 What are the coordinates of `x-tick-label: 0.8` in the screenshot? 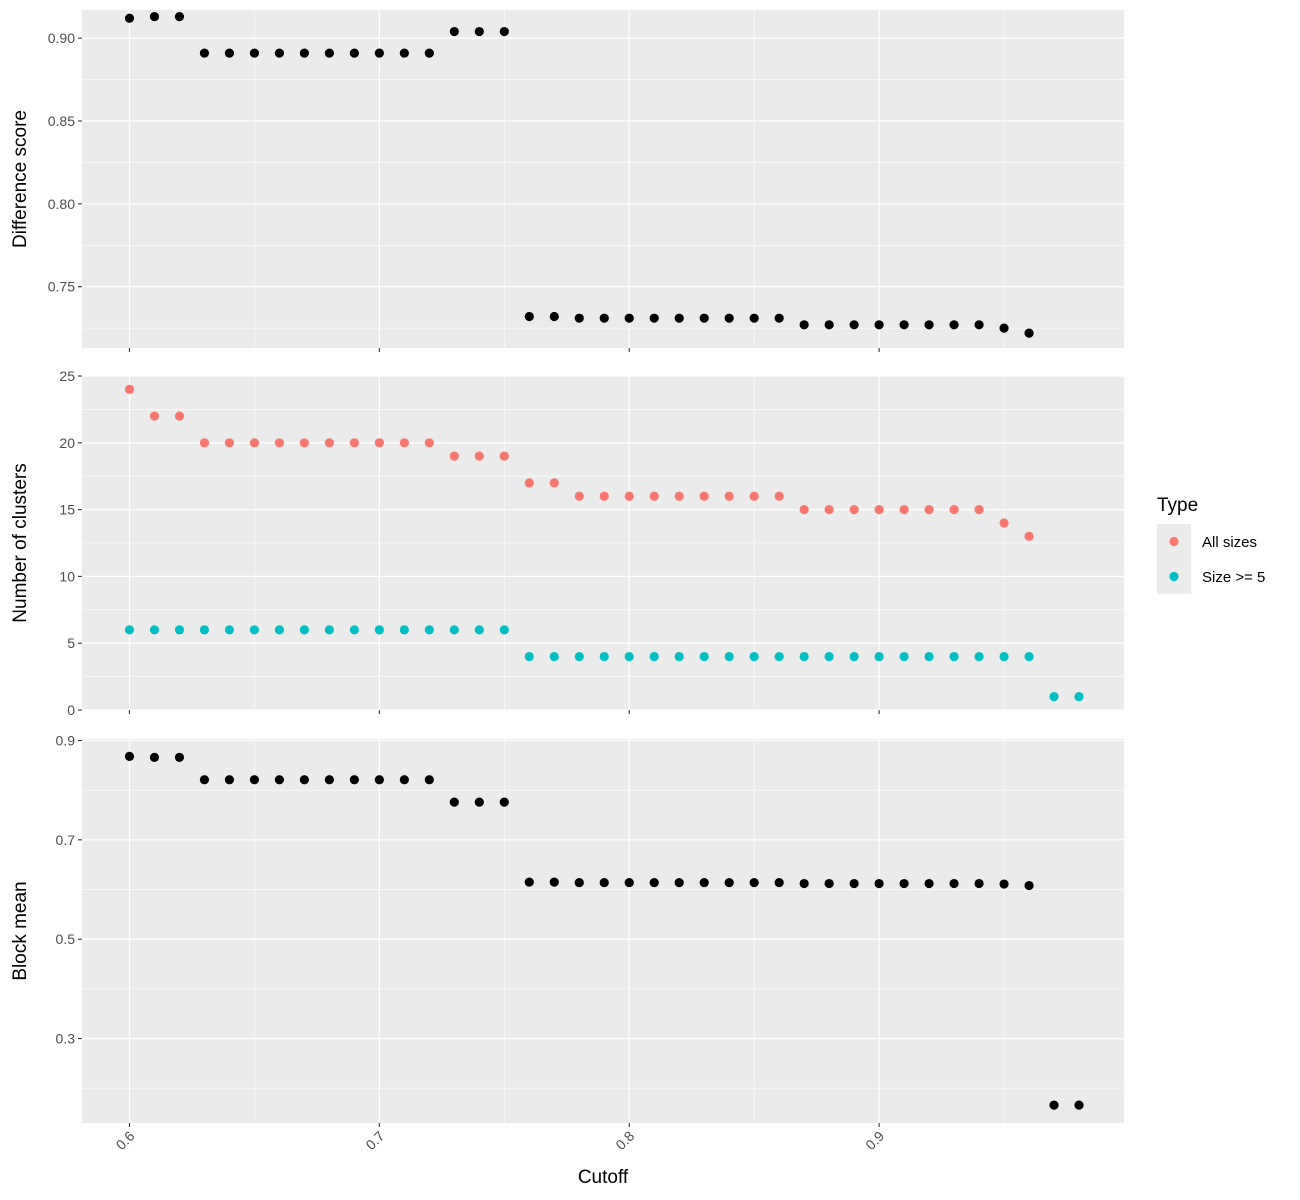 It's located at (624, 1140).